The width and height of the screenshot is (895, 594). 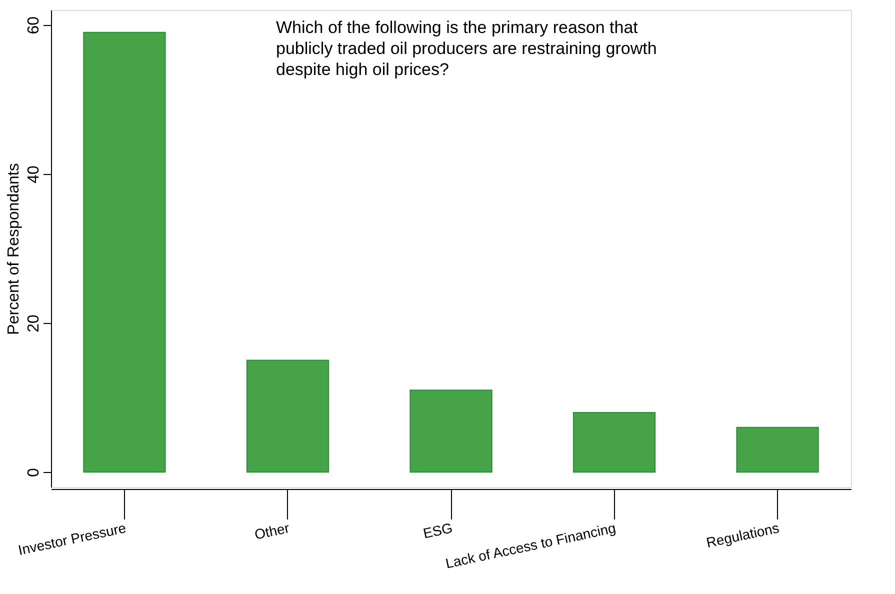 I want to click on x-tick-label: Other, so click(x=272, y=530).